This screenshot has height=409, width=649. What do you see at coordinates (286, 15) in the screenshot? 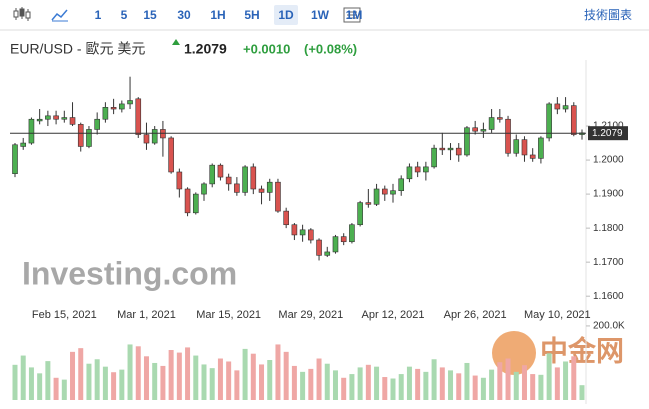
I see `interval-button: 1D` at bounding box center [286, 15].